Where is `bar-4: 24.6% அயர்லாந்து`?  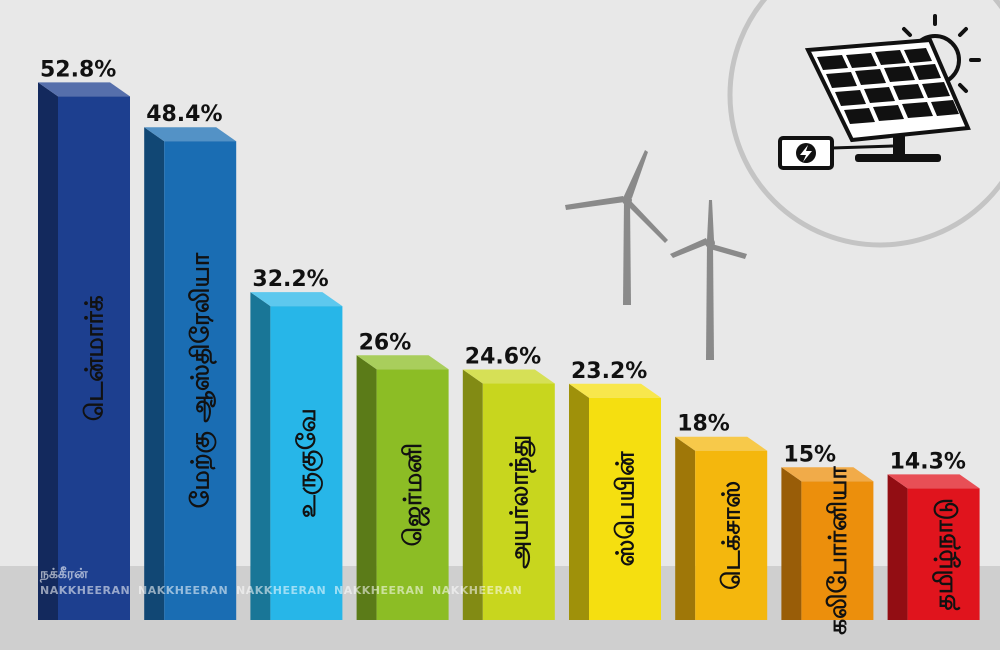
bar-4: 24.6% அயர்லாந்து is located at coordinates (508, 482).